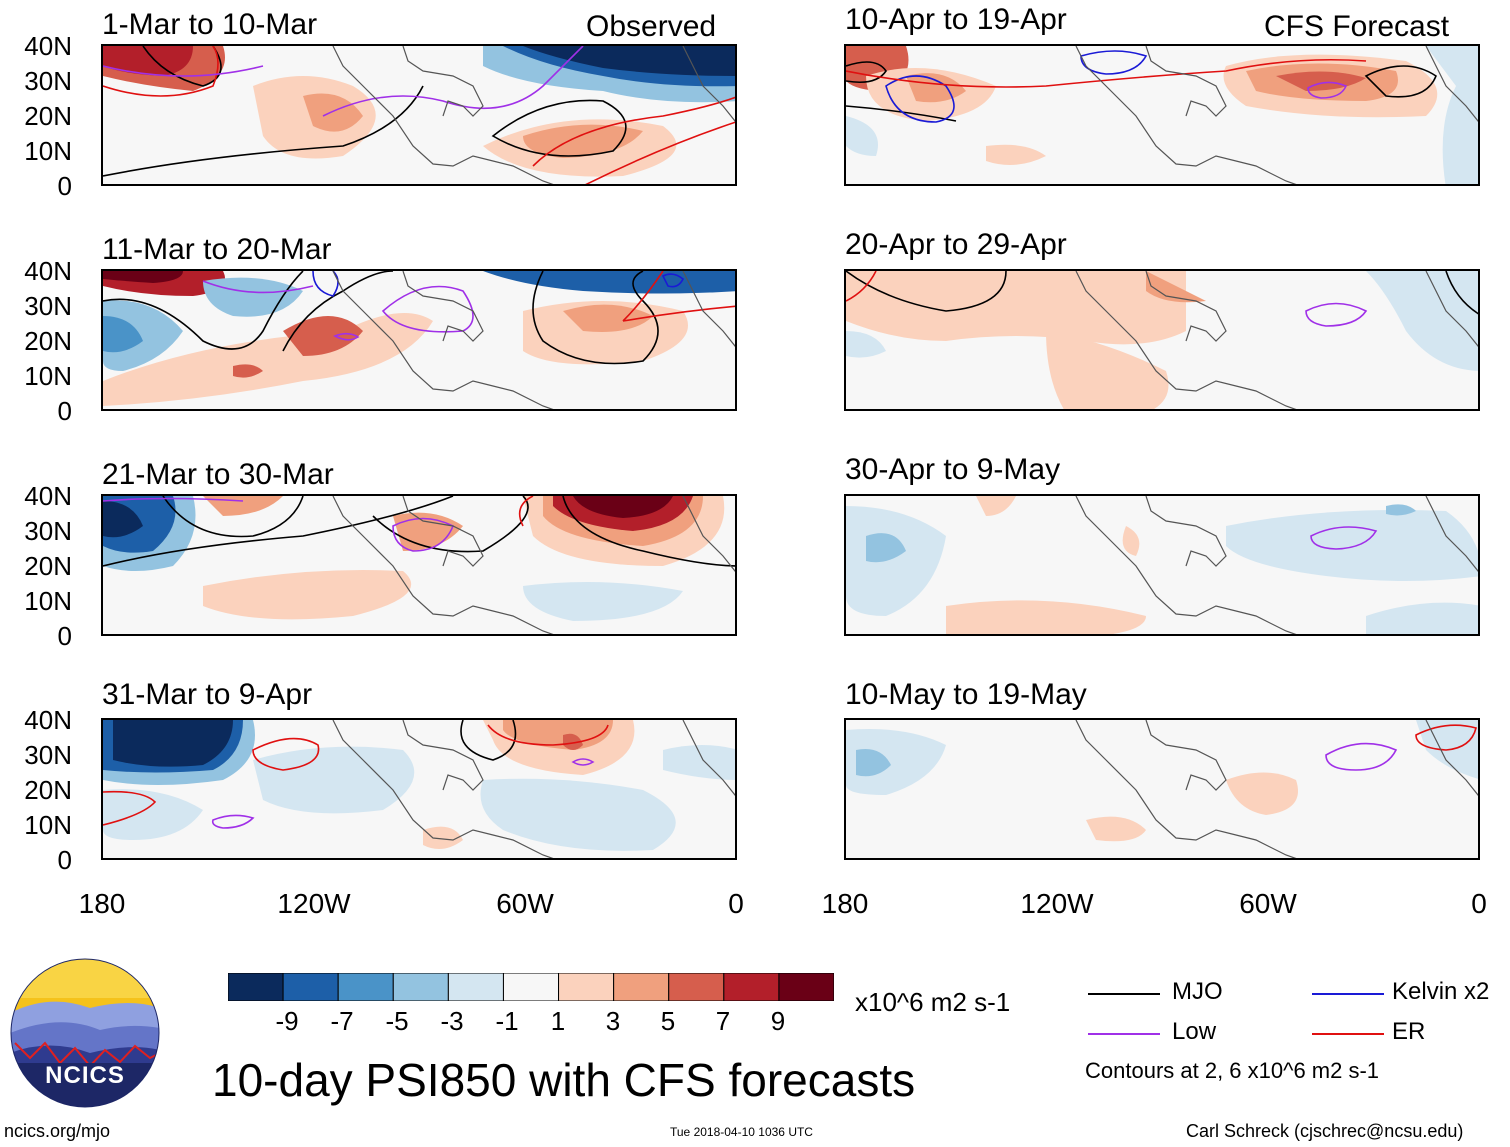  What do you see at coordinates (966, 694) in the screenshot?
I see `panel-title-8: 10-May to 19-May` at bounding box center [966, 694].